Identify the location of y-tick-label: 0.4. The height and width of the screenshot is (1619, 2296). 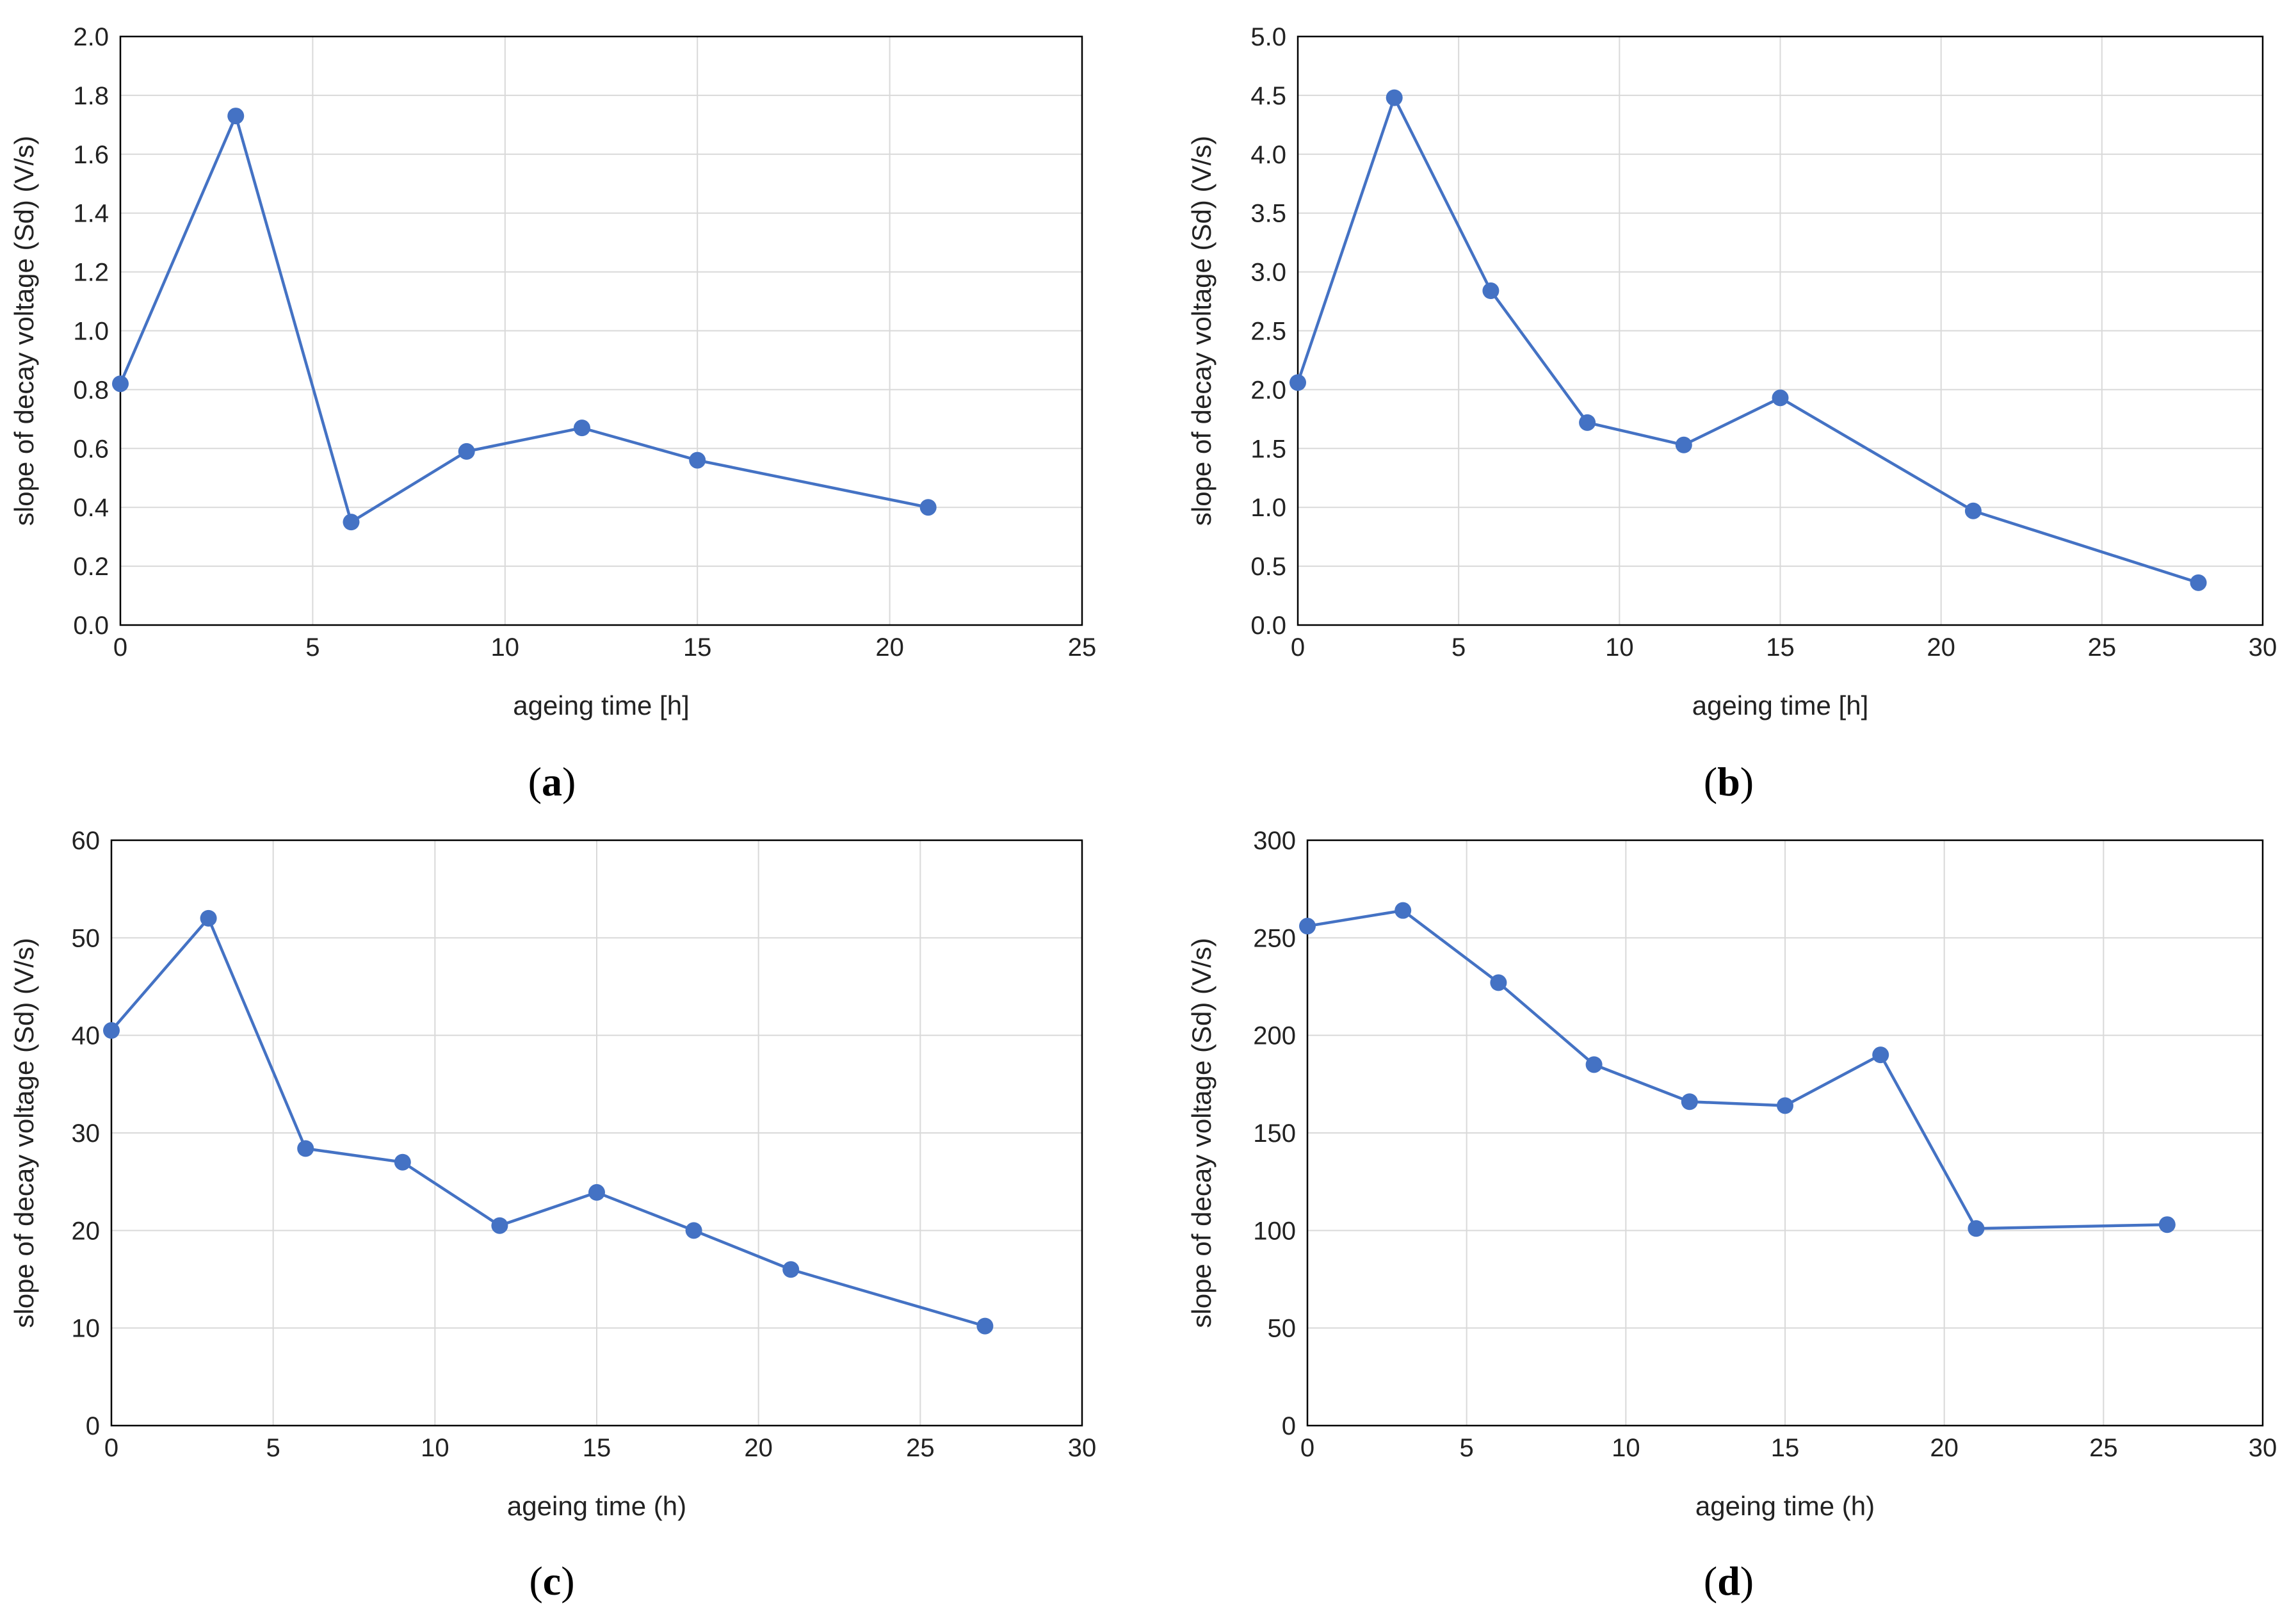
(91, 508).